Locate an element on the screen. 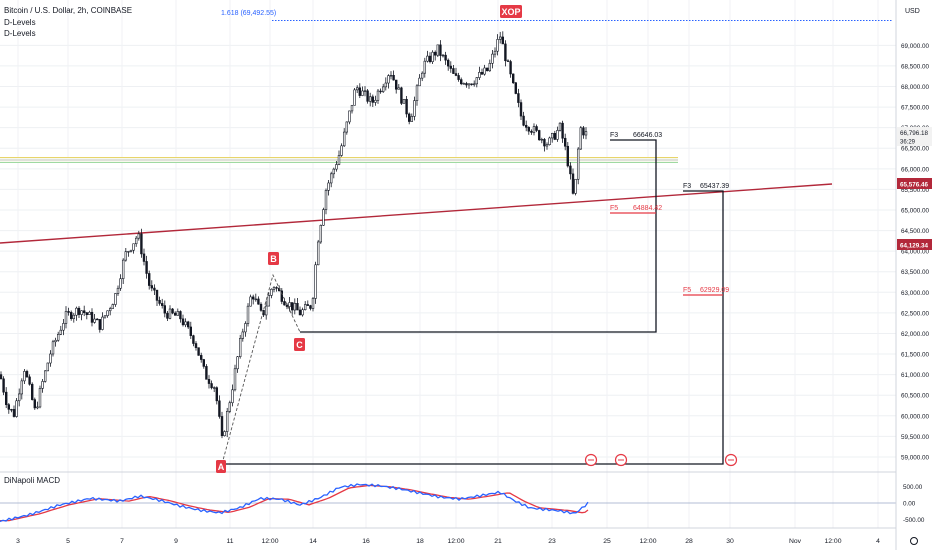 The width and height of the screenshot is (932, 555). indicator-d-levels-2: D-Levels is located at coordinates (20, 33).